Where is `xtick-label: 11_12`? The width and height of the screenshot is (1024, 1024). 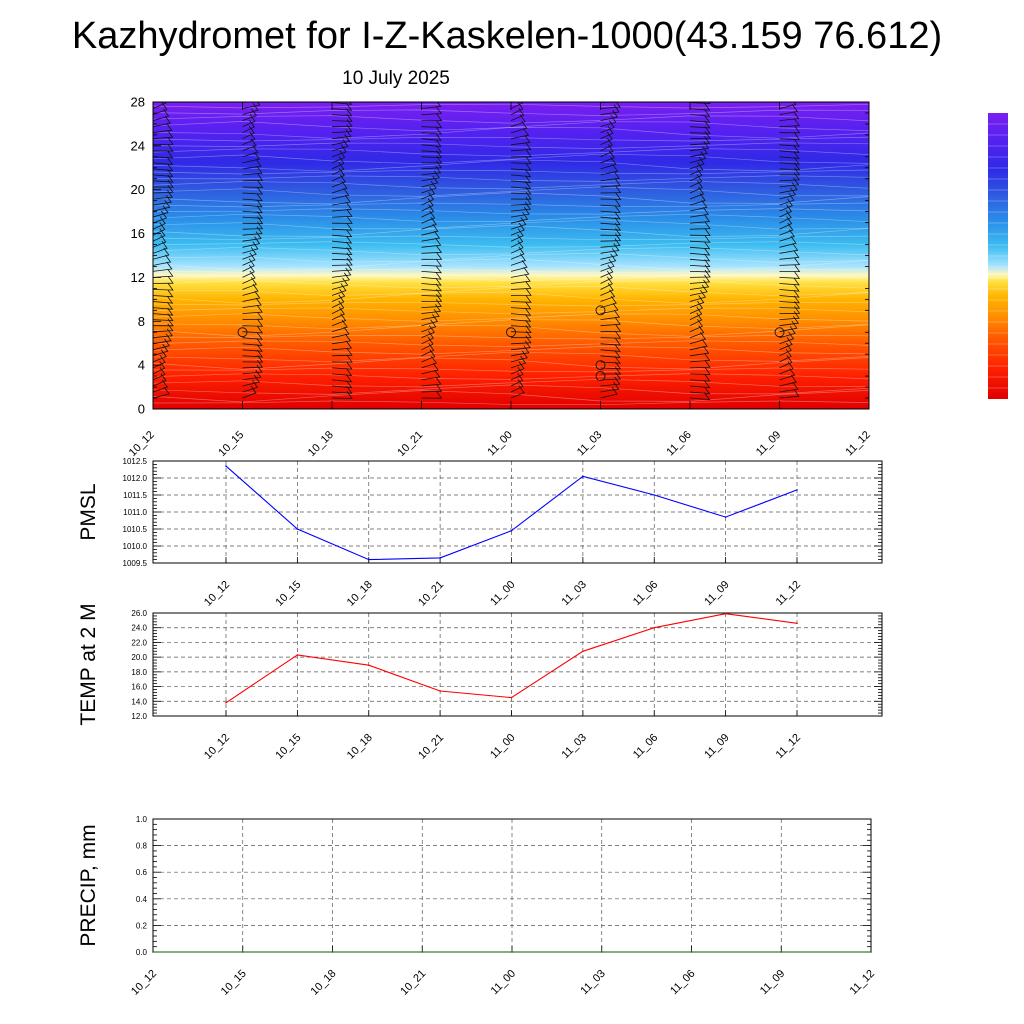
xtick-label: 11_12 is located at coordinates (789, 747).